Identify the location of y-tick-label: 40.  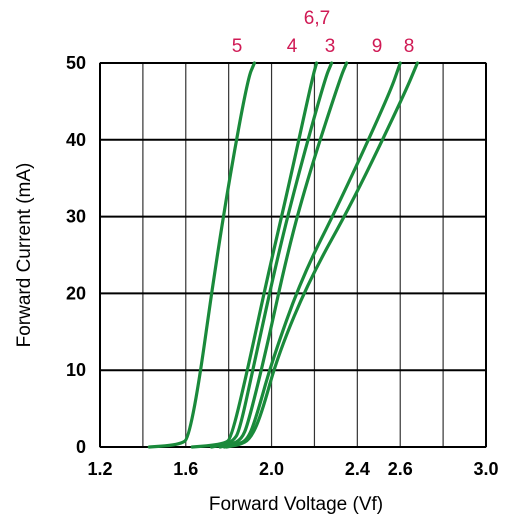
(76, 140).